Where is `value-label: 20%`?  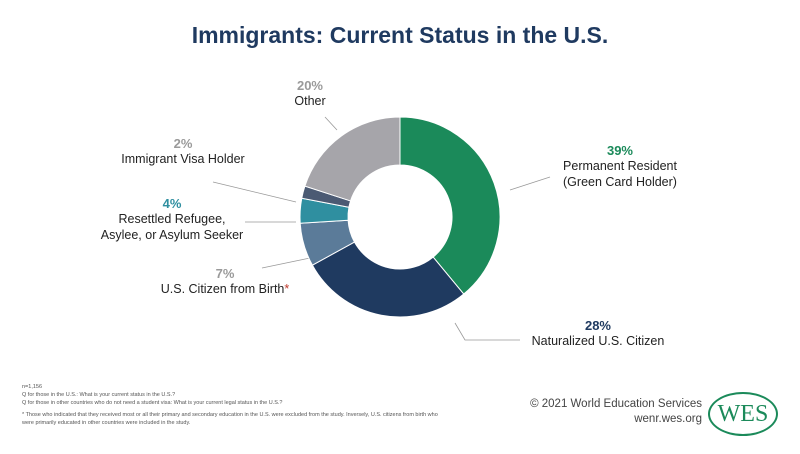
value-label: 20% is located at coordinates (310, 85).